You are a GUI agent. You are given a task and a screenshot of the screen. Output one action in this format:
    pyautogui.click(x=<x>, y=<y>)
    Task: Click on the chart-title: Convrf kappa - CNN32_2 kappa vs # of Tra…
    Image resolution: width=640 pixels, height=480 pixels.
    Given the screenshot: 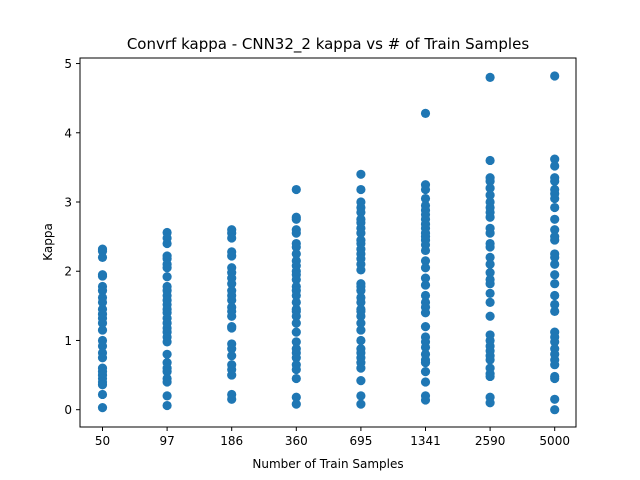 What is the action you would take?
    pyautogui.click(x=328, y=44)
    